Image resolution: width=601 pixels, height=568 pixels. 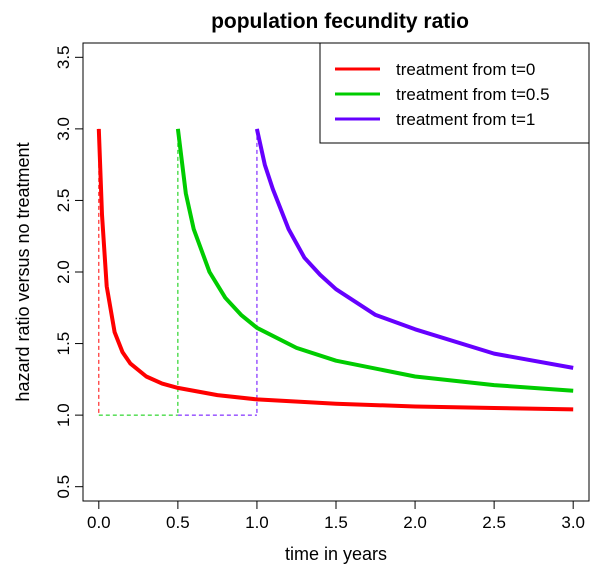 What do you see at coordinates (178, 272) in the screenshot?
I see `drop-lines` at bounding box center [178, 272].